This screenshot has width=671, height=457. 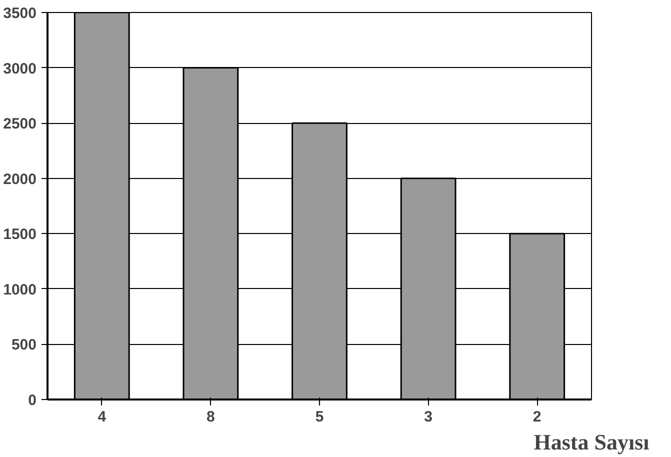 I want to click on x-tick-label: 3, so click(x=428, y=417).